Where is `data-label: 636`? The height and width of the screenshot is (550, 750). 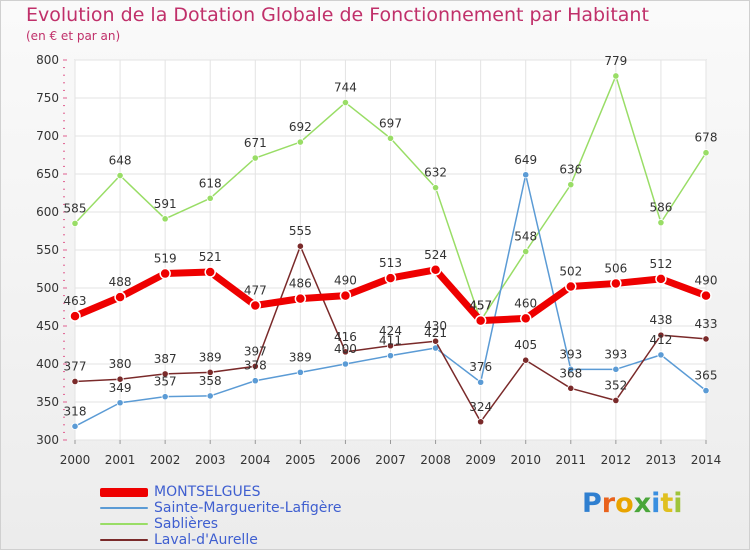
data-label: 636 is located at coordinates (570, 170).